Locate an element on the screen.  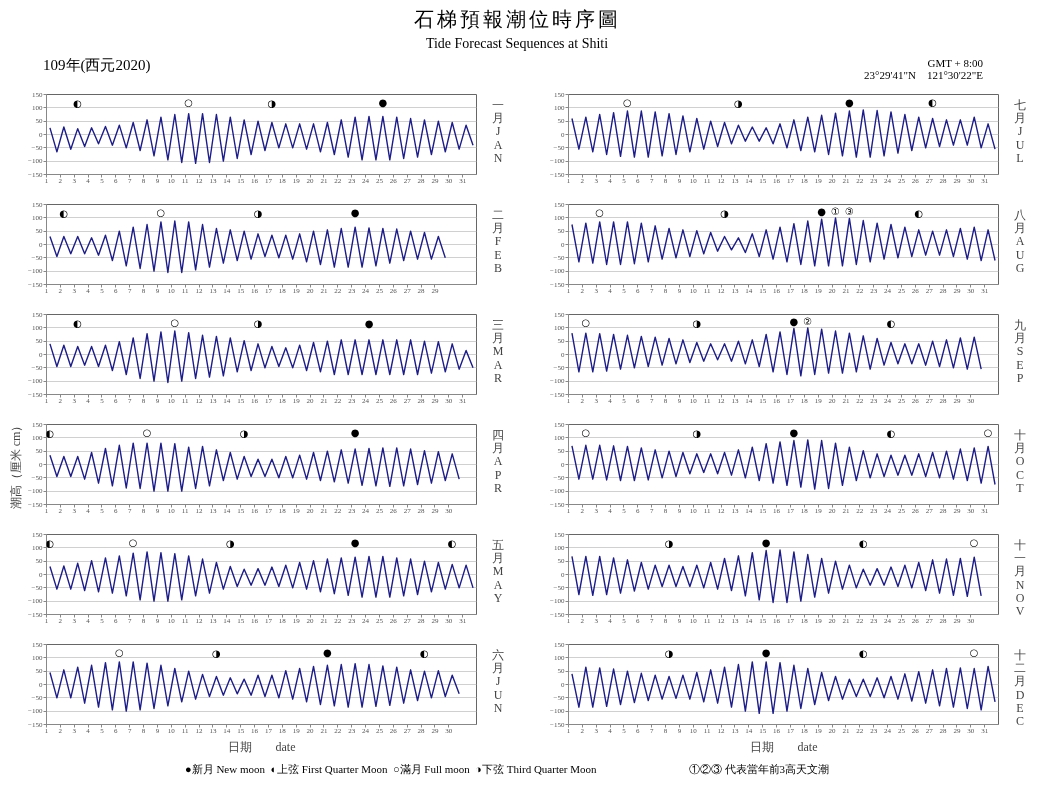
text: ①②③ 代表當年前3高天文潮 is located at coordinates (758, 769).